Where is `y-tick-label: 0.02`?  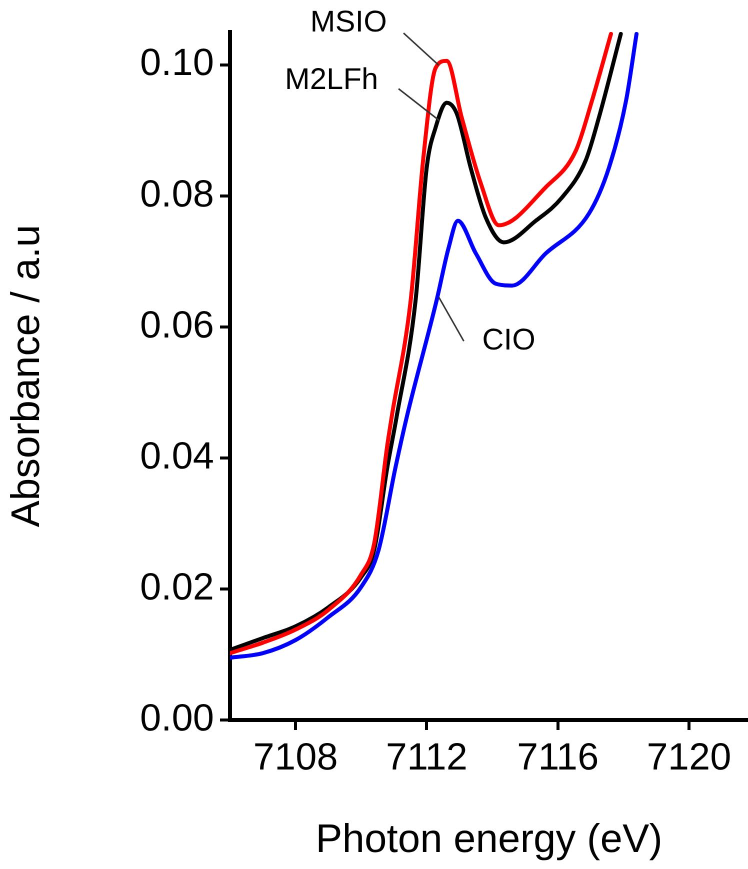 y-tick-label: 0.02 is located at coordinates (177, 587).